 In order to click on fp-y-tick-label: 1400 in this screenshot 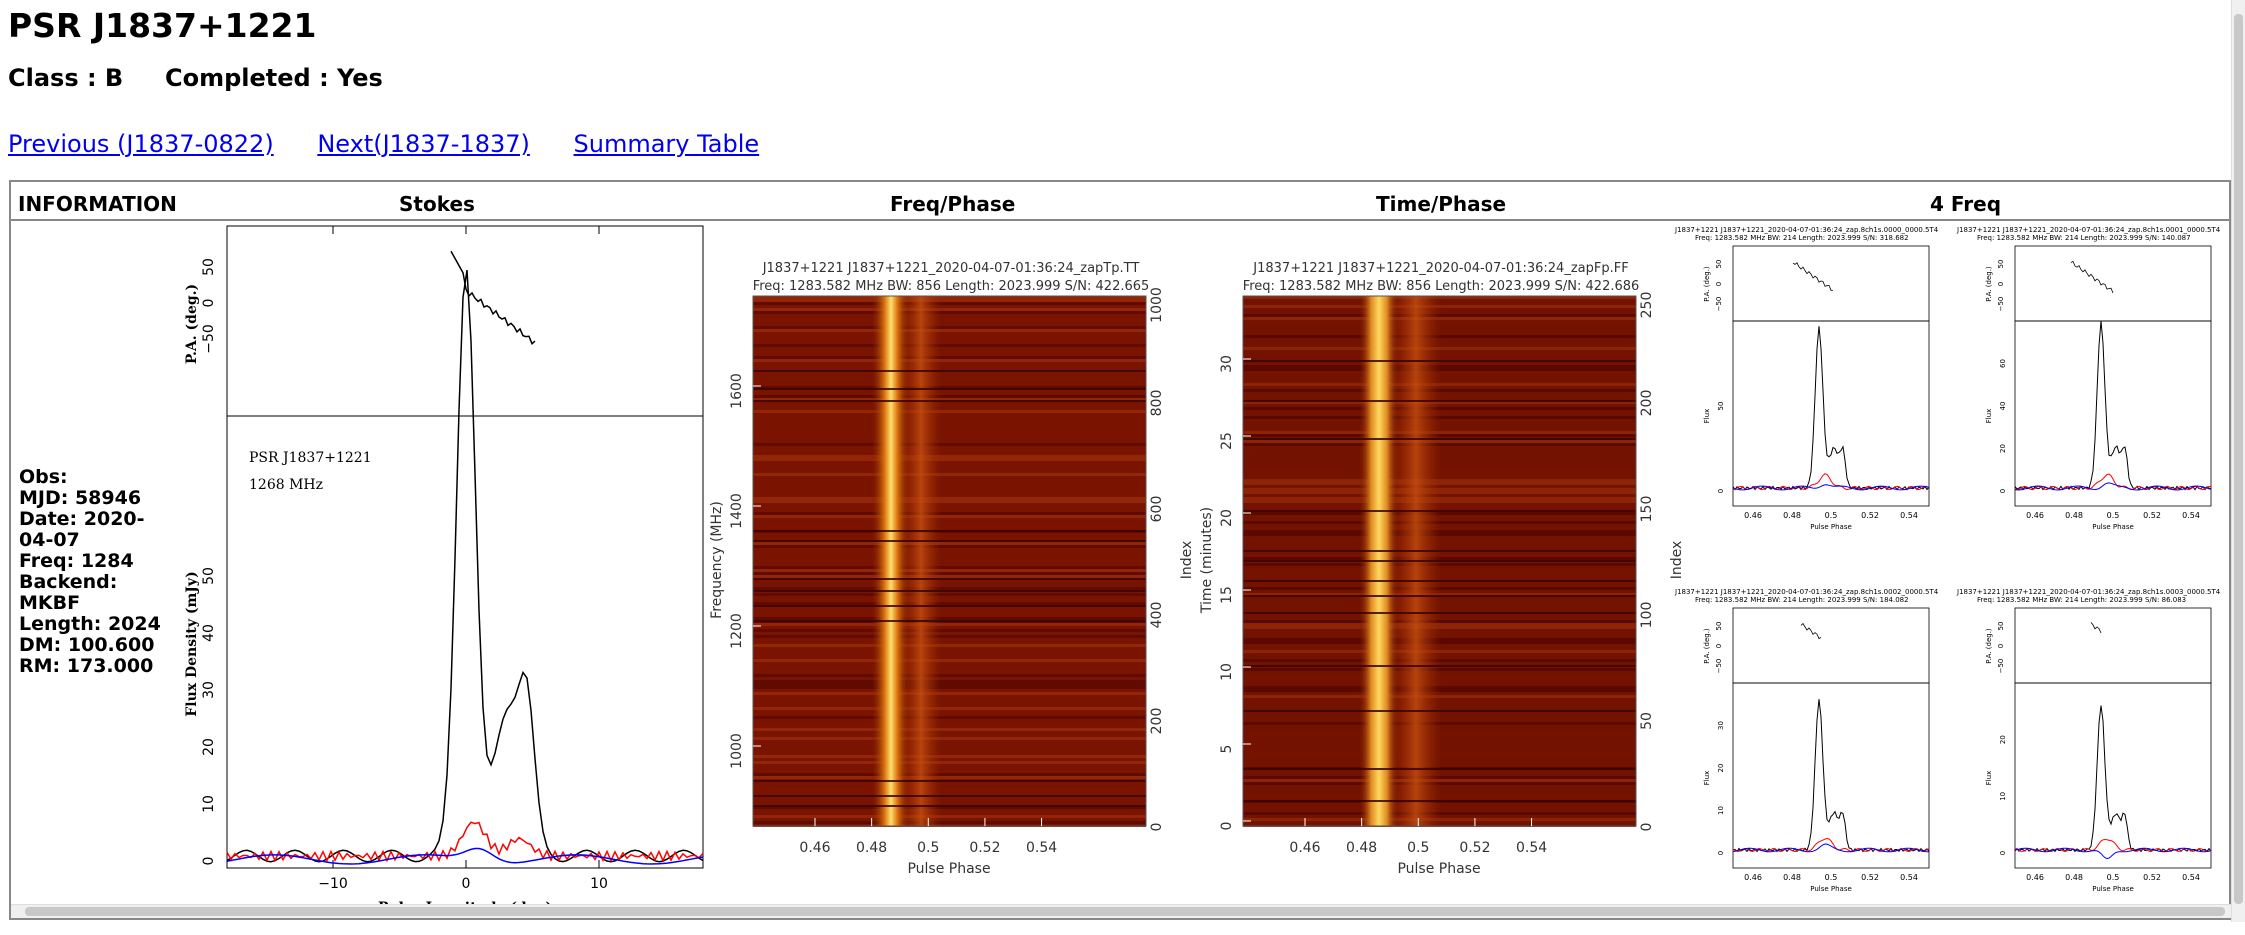, I will do `click(737, 511)`.